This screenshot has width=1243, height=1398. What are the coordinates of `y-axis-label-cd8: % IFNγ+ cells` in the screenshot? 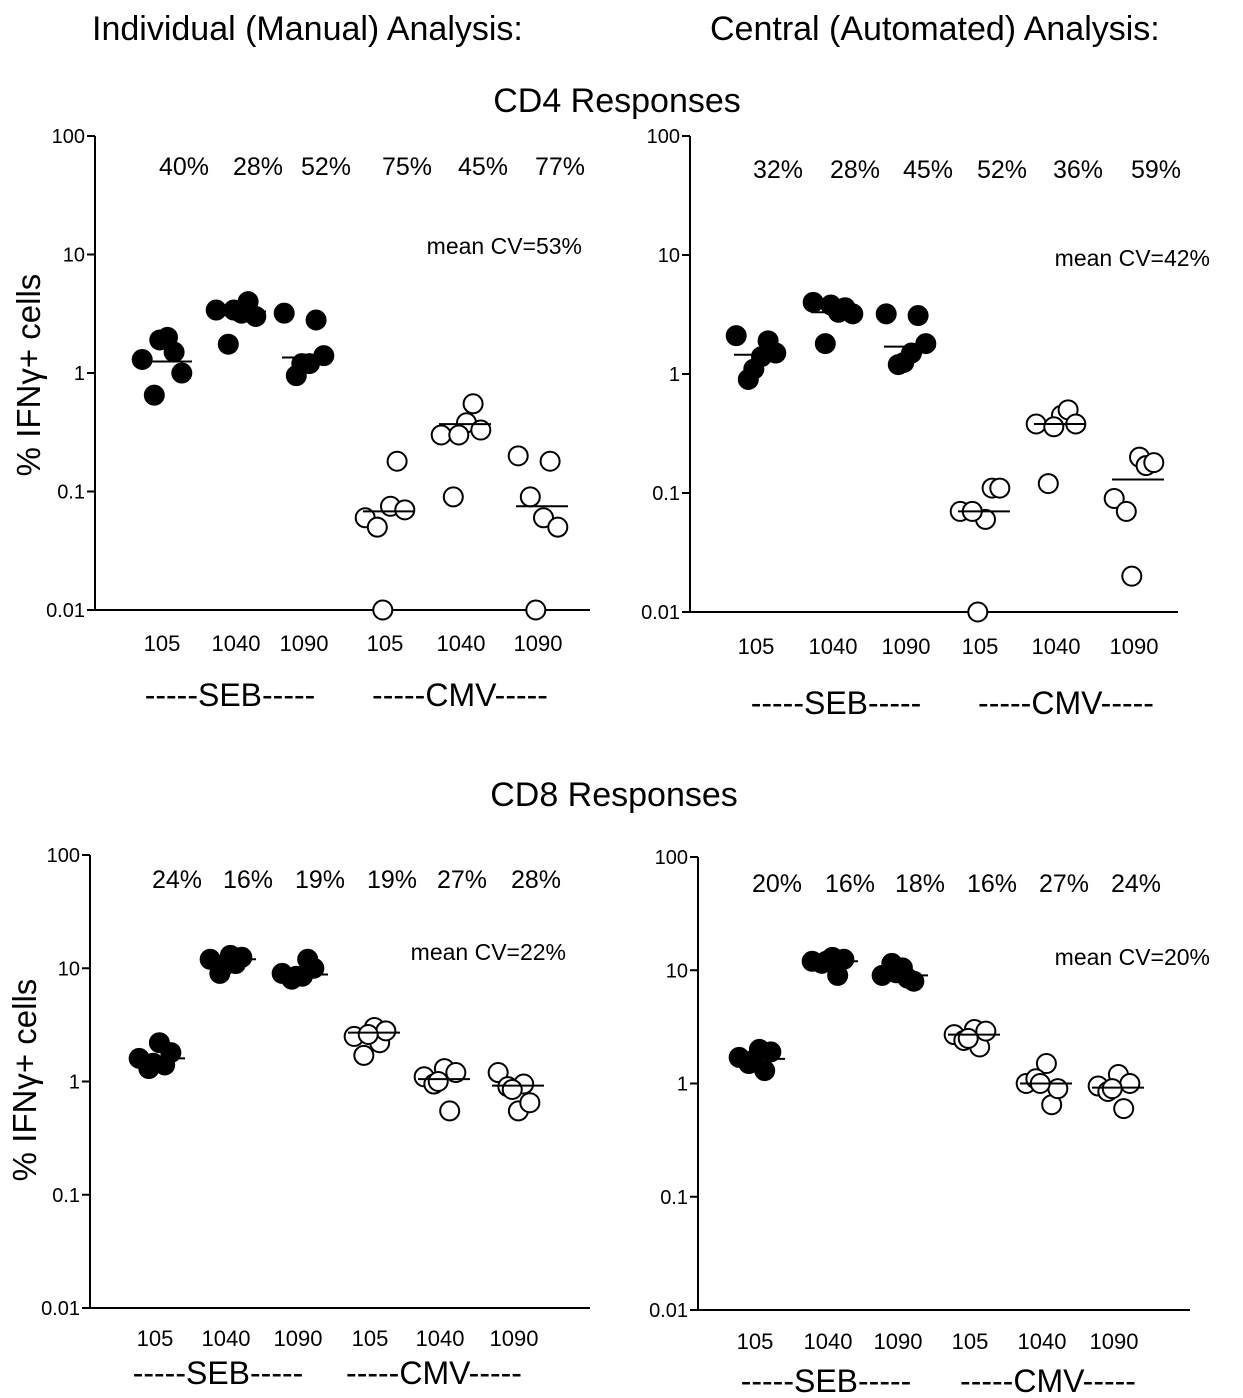 It's located at (24, 1080).